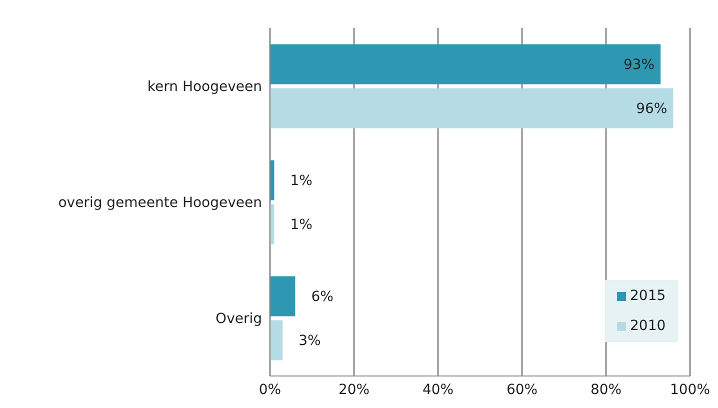 The height and width of the screenshot is (408, 718). Describe the element at coordinates (204, 86) in the screenshot. I see `y-tick-label: kern Hoogeveen` at that location.